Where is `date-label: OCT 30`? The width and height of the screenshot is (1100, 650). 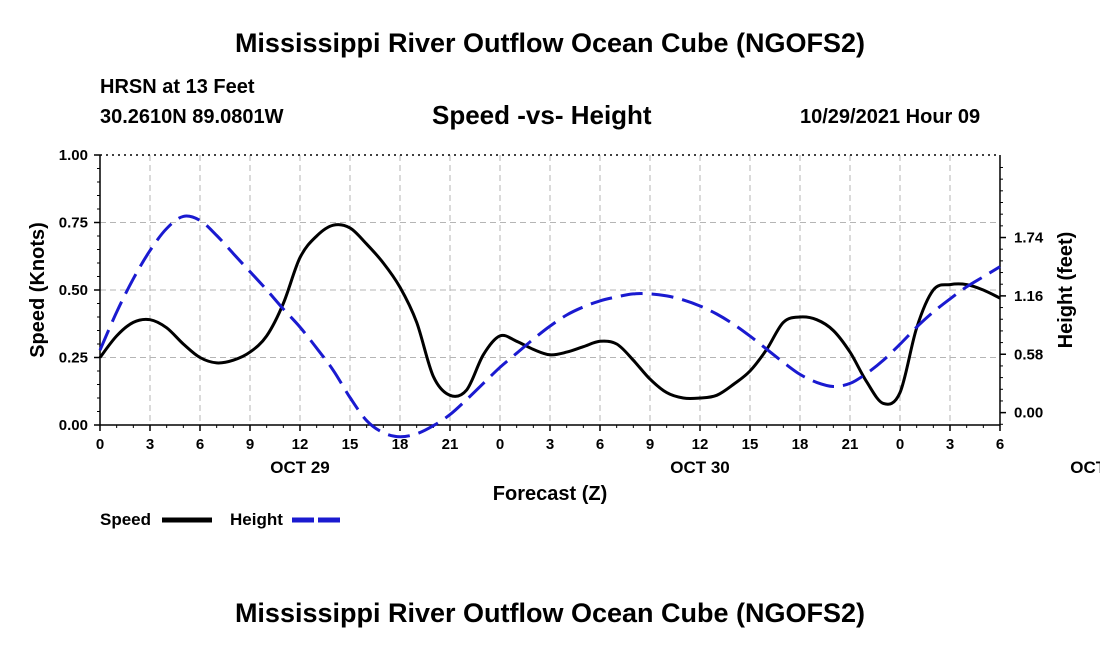 date-label: OCT 30 is located at coordinates (700, 467).